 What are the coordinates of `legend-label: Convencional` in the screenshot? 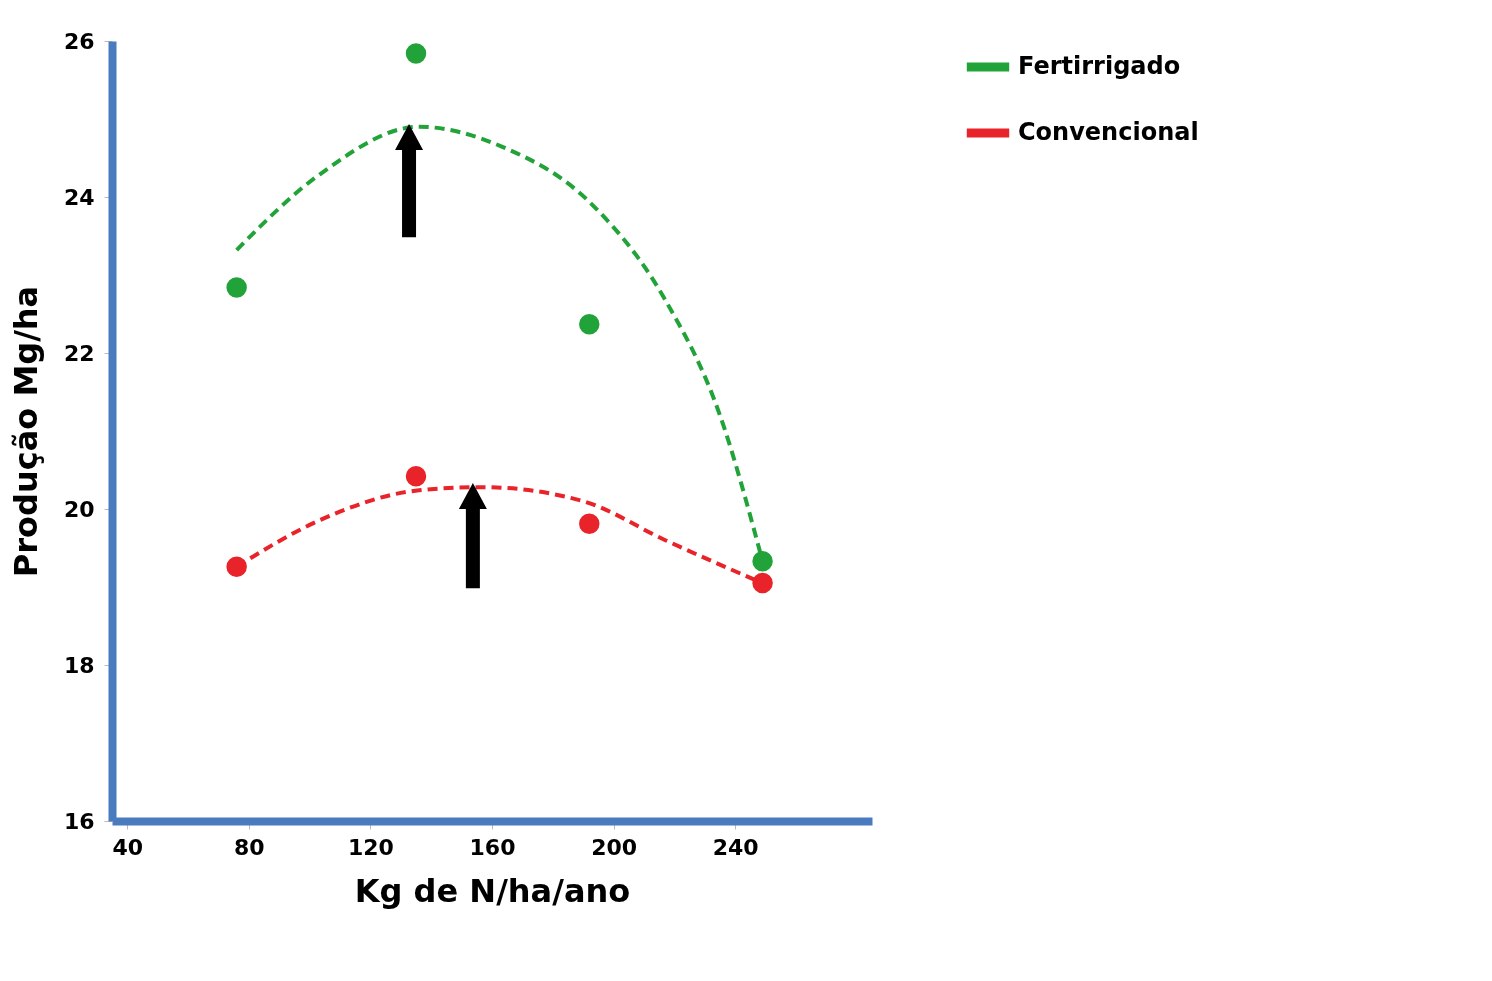 It's located at (1108, 132).